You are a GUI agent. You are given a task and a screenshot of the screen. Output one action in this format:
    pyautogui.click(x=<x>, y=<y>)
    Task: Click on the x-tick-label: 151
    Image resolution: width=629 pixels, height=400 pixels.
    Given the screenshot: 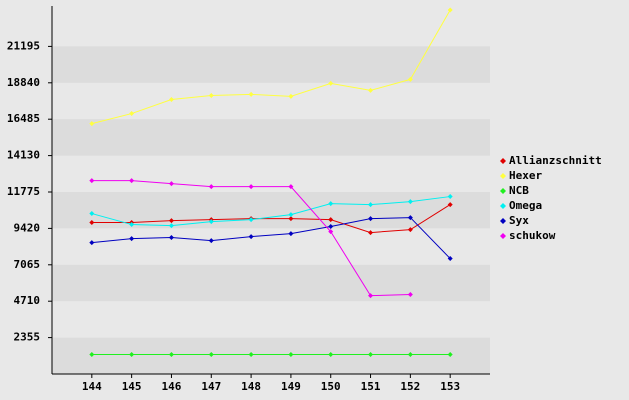 What is the action you would take?
    pyautogui.click(x=371, y=386)
    